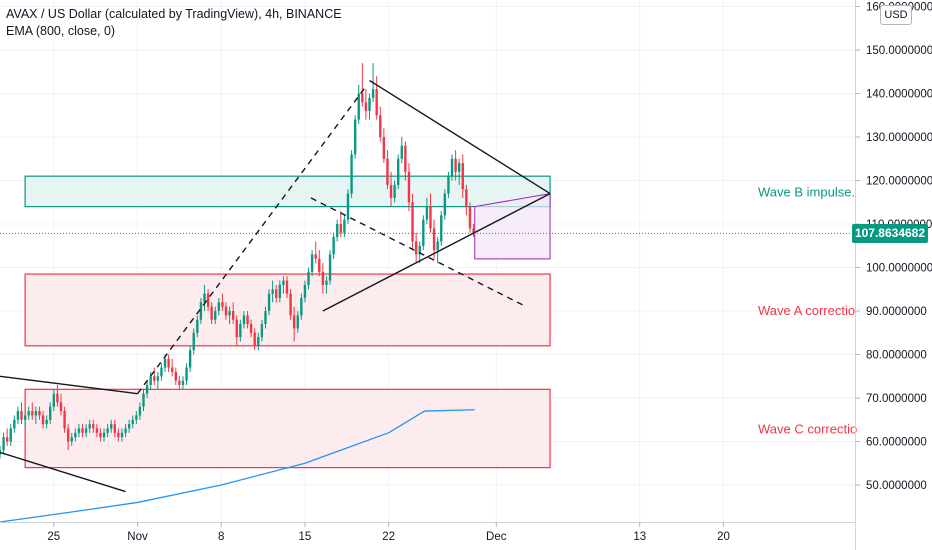  I want to click on zone-label: Wave B impulse., so click(806, 191).